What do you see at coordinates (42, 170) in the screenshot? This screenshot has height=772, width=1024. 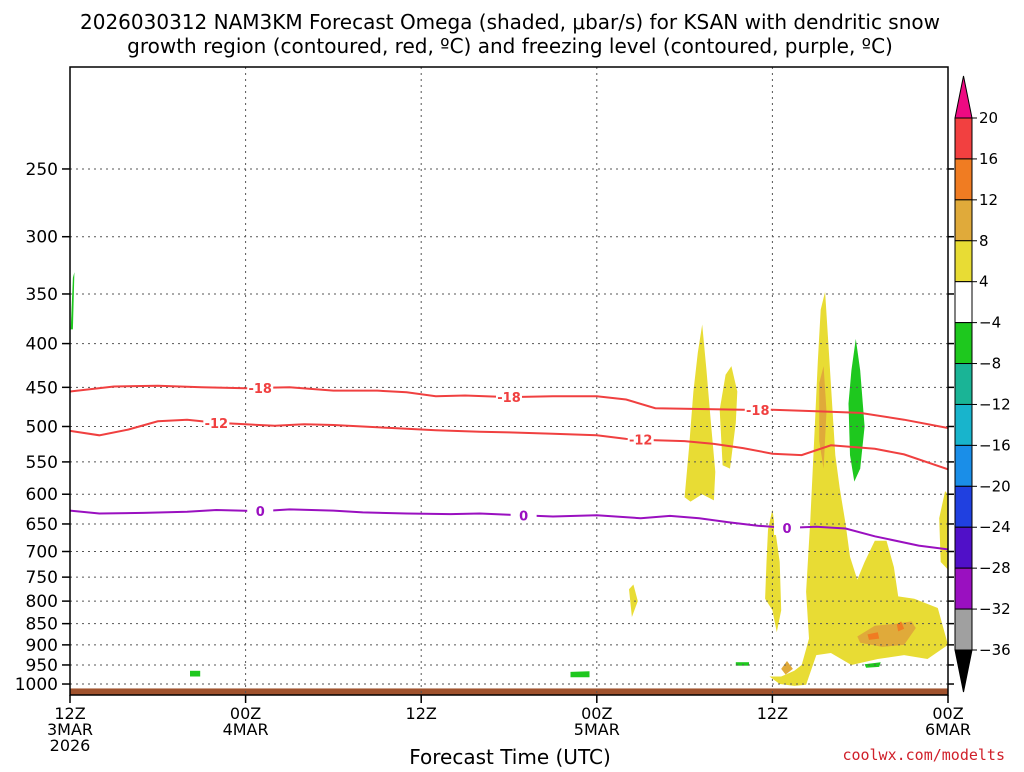 I see `y-tick-label: 250` at bounding box center [42, 170].